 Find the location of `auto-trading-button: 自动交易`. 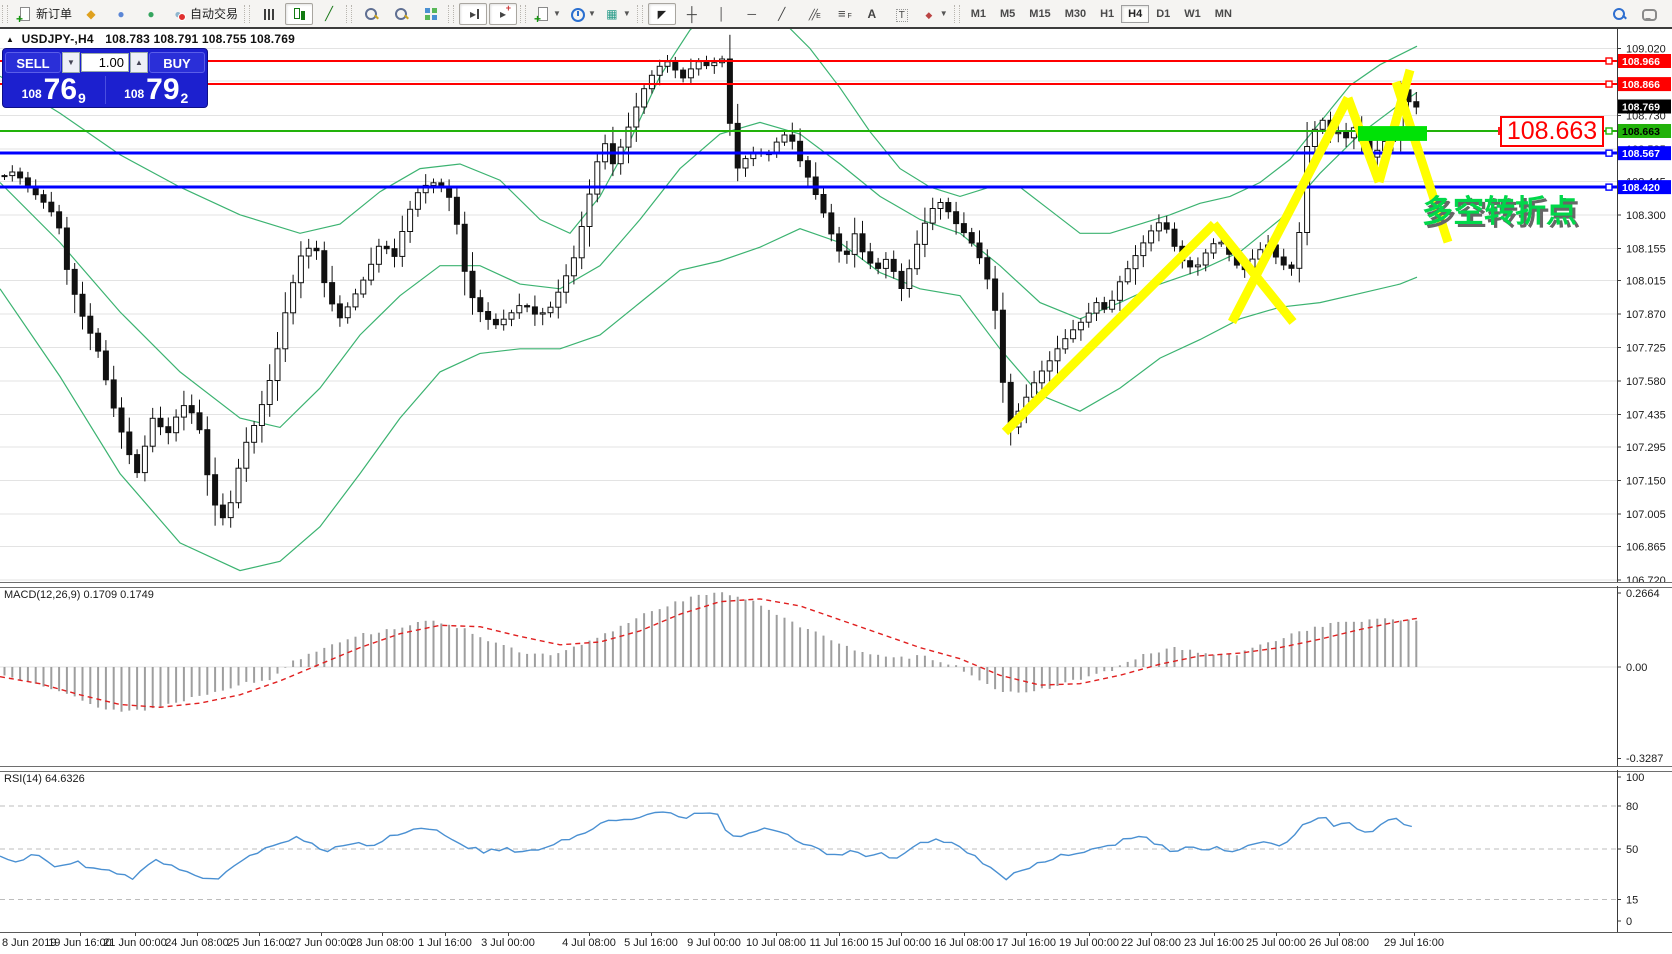

auto-trading-button: 自动交易 is located at coordinates (204, 14).